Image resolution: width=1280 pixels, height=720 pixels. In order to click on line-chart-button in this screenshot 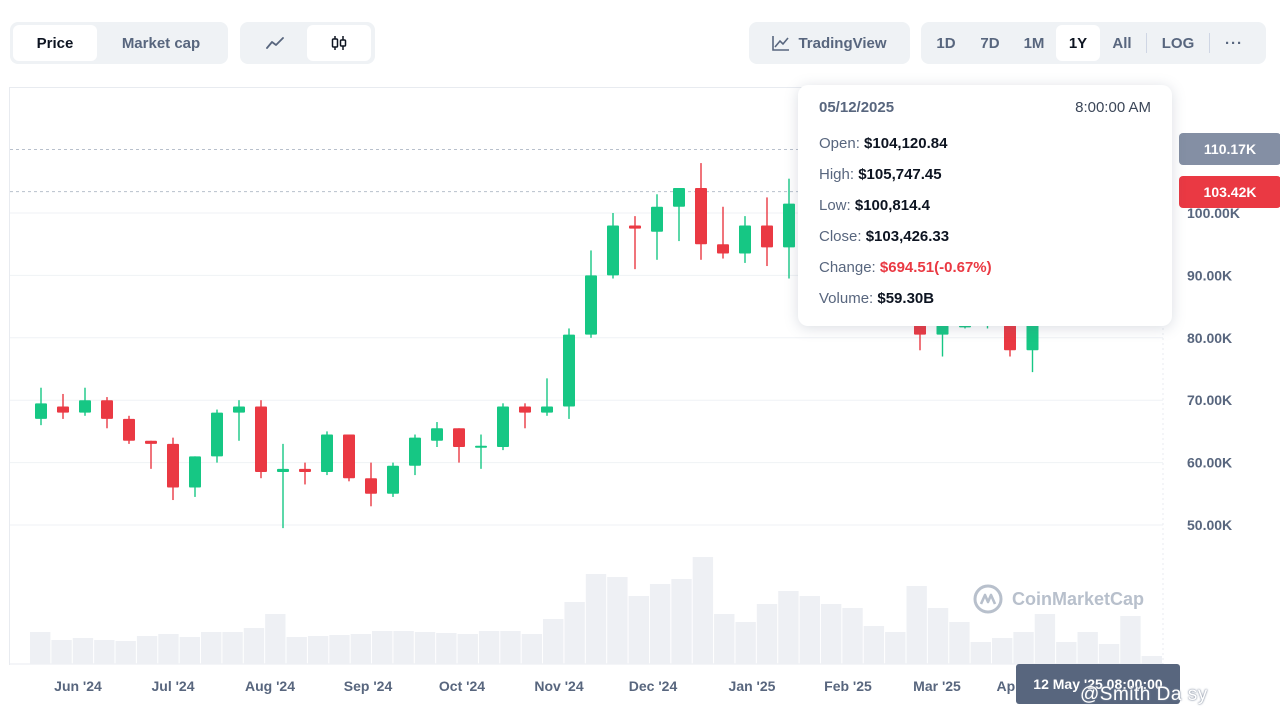, I will do `click(275, 43)`.